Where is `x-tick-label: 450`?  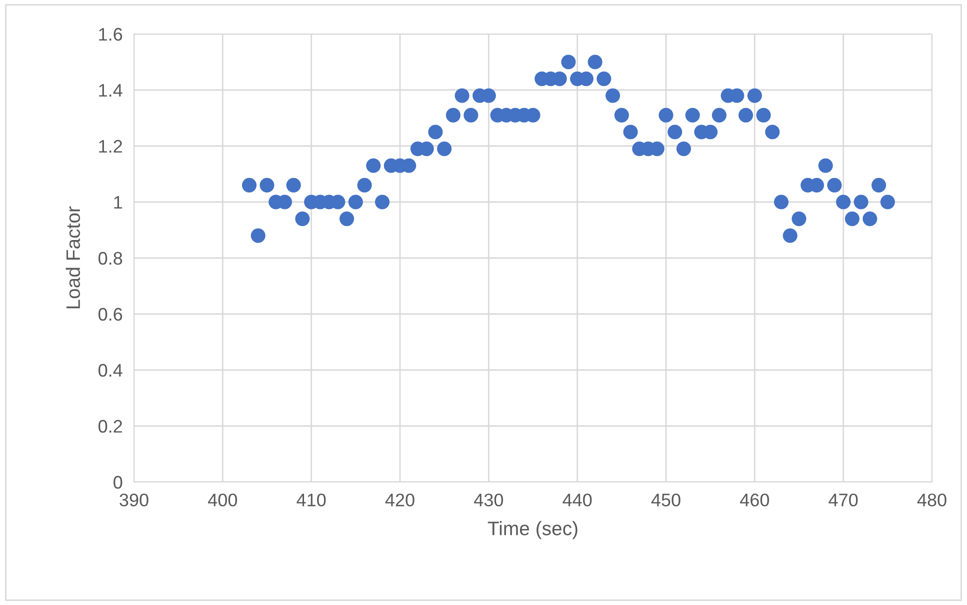 x-tick-label: 450 is located at coordinates (665, 500).